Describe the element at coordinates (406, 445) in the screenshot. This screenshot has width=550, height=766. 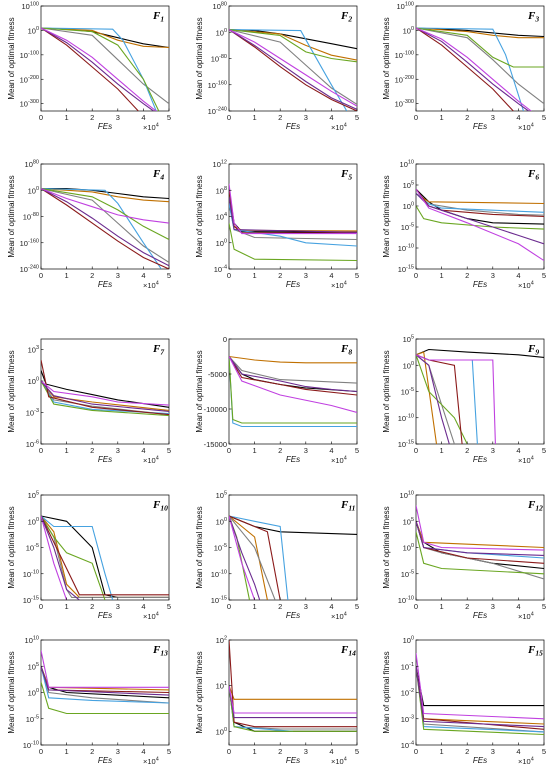
I see `y-tick-label: 10⁻¹⁵` at that location.